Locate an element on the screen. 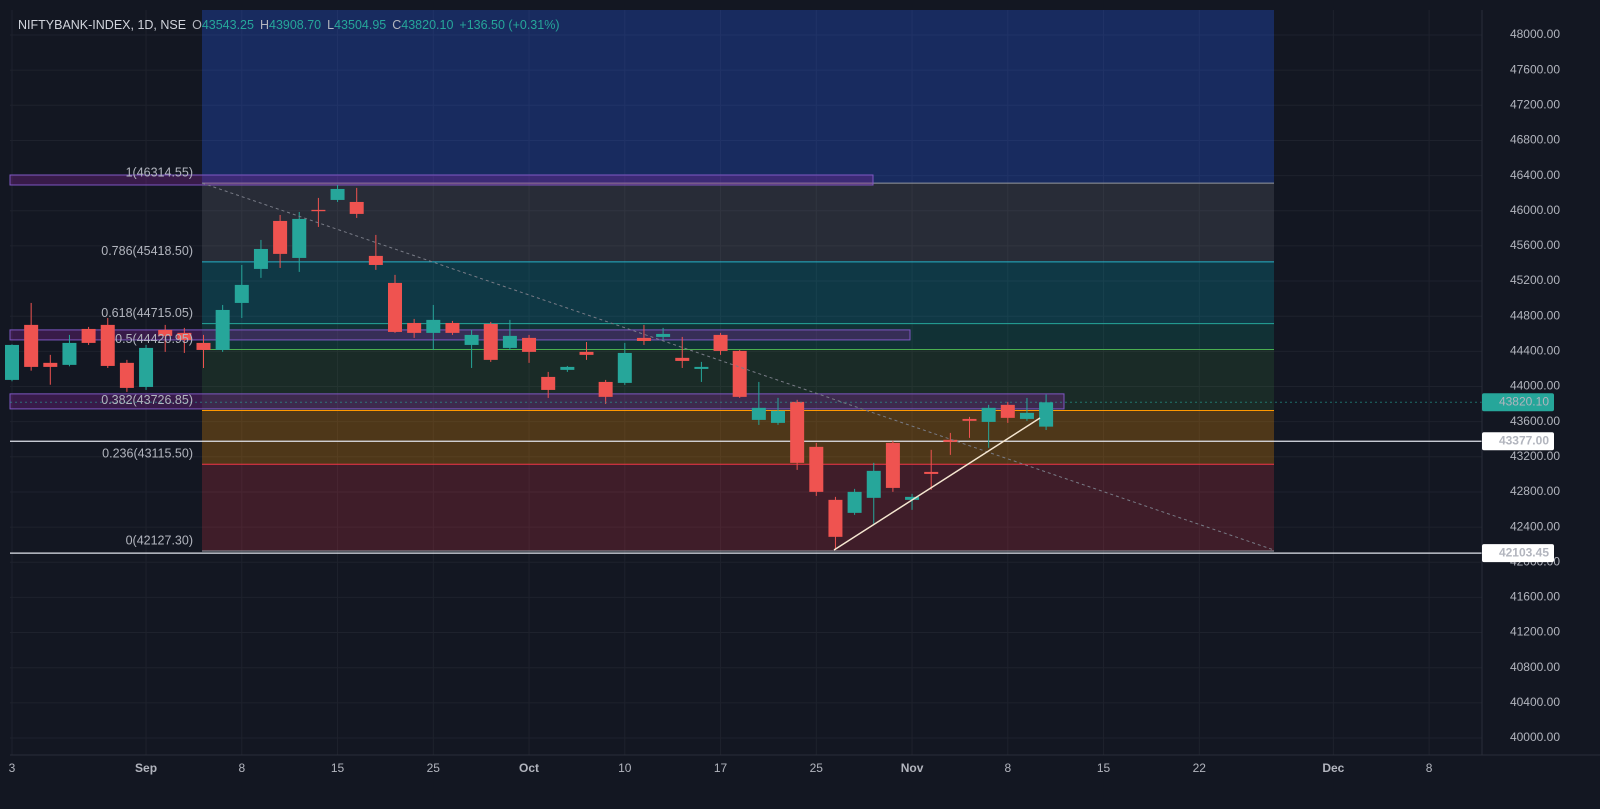 The height and width of the screenshot is (809, 1600). fib-label: 1(46314.55) is located at coordinates (159, 172).